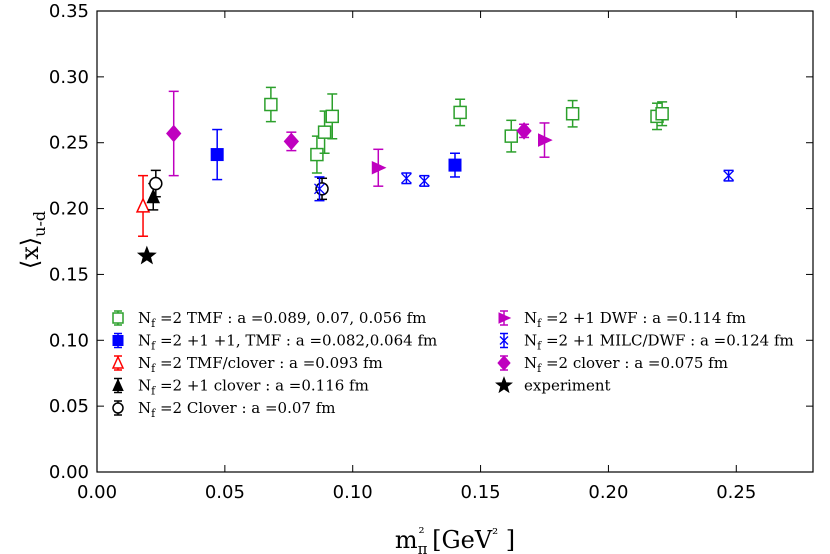  Describe the element at coordinates (635, 319) in the screenshot. I see `legend-label: Nf =2 +1 DWF : a =0.114 fm` at that location.